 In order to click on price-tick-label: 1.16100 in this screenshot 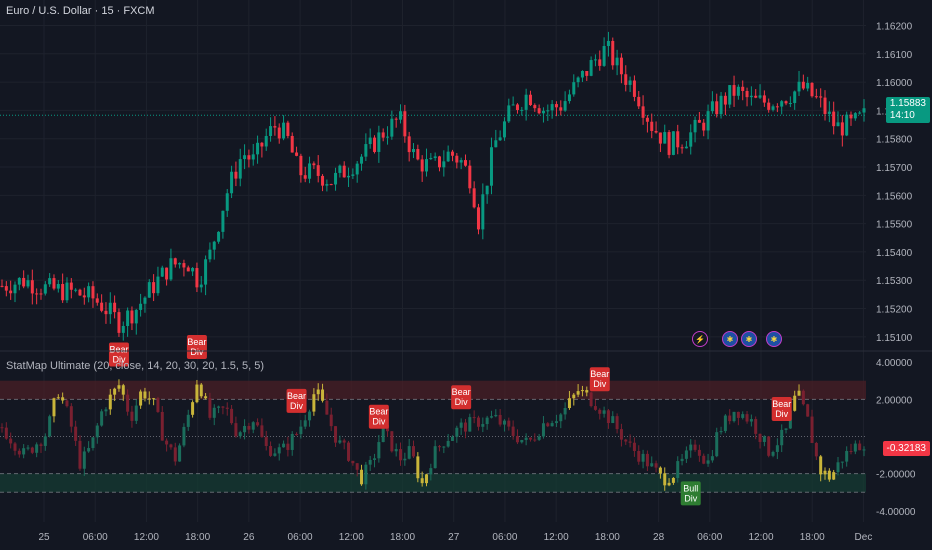, I will do `click(894, 55)`.